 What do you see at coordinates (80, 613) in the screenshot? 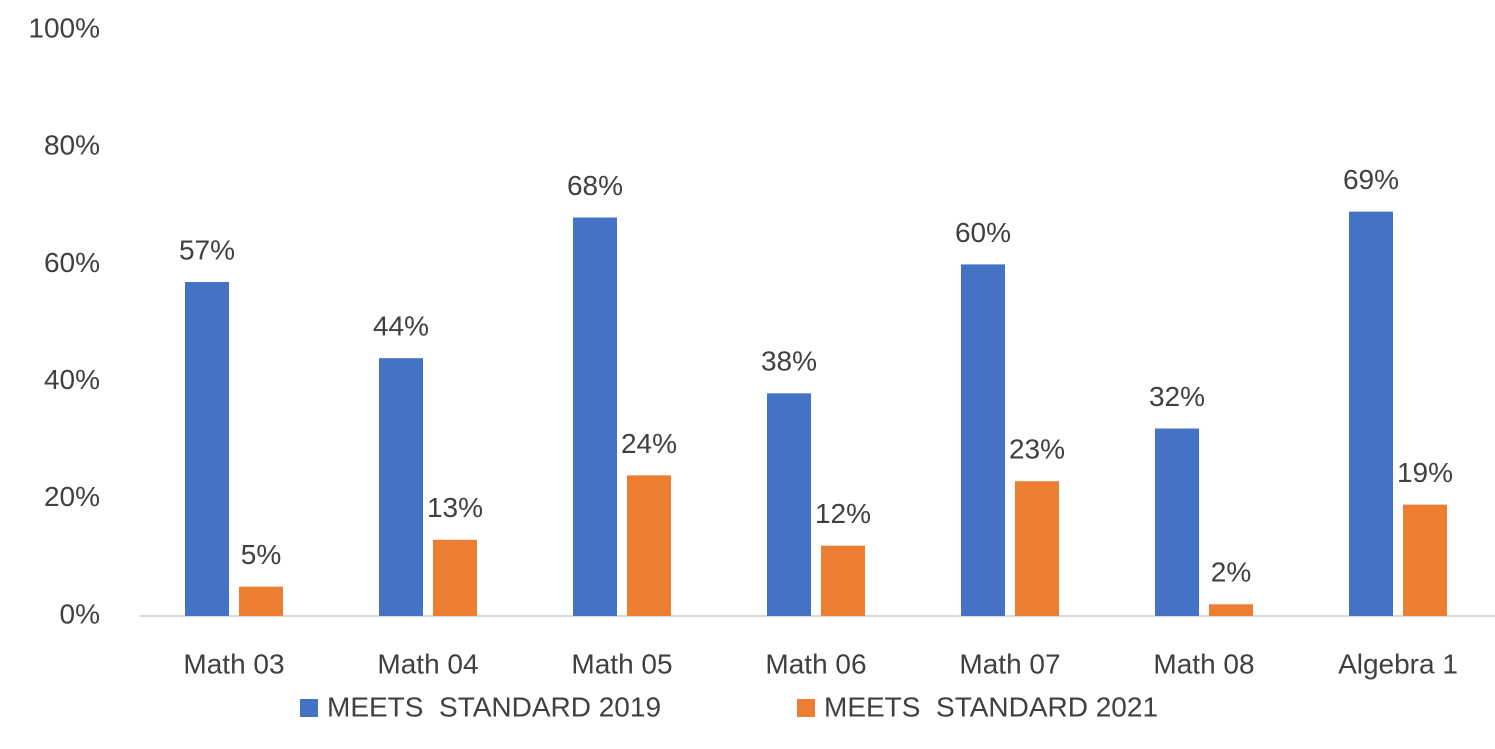
I see `y-tick-label: 0%` at bounding box center [80, 613].